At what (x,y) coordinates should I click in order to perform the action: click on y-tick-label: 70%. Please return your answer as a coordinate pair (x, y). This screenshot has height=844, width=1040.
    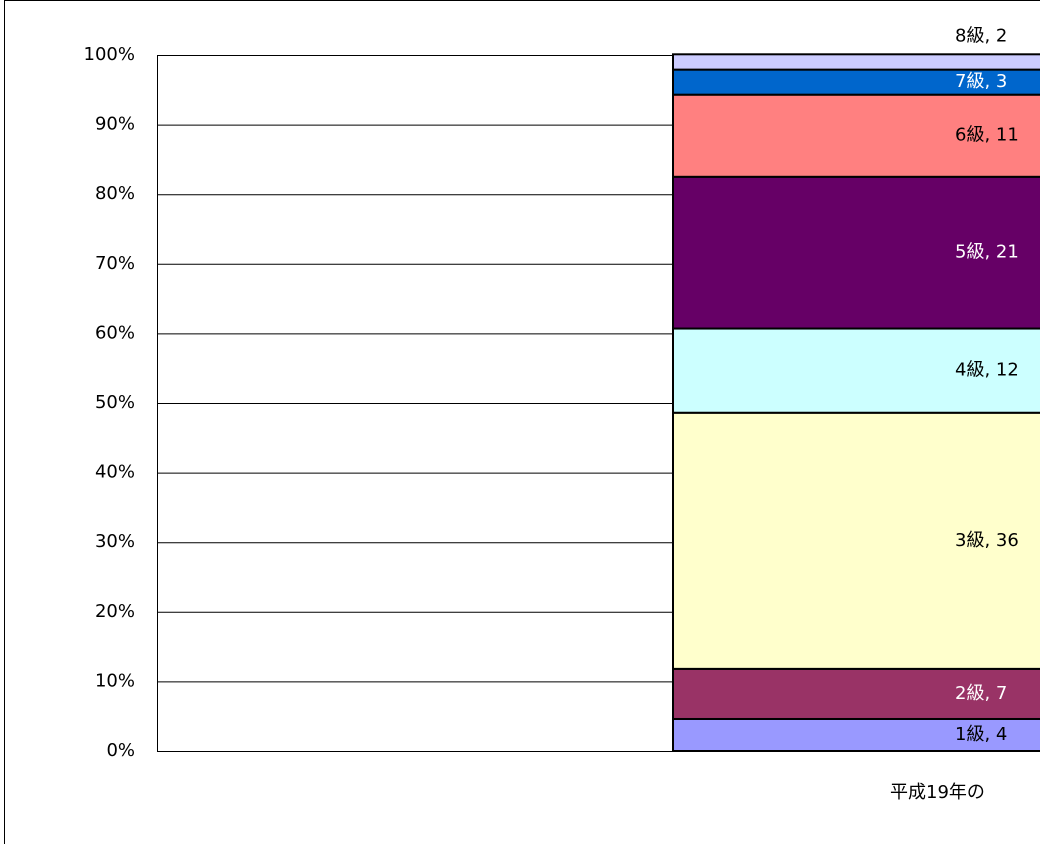
    Looking at the image, I should click on (115, 263).